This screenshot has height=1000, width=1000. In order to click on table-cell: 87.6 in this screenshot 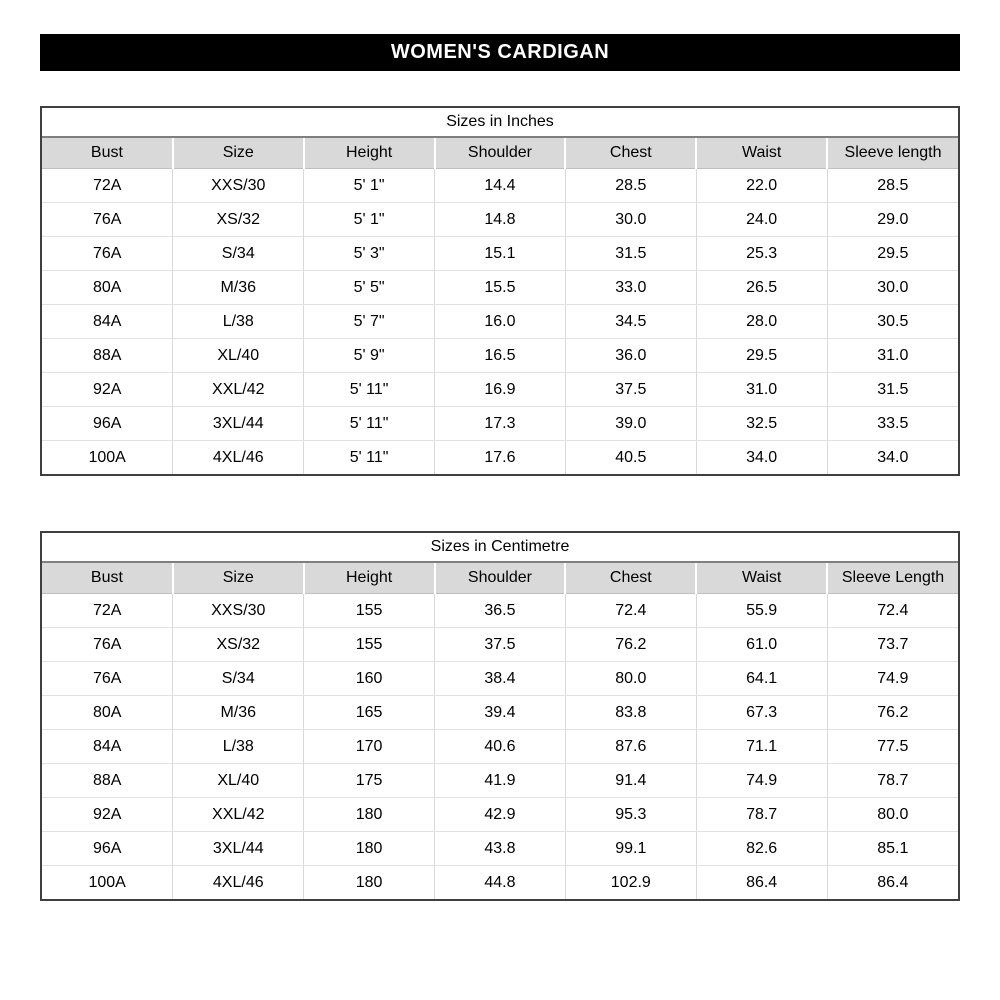, I will do `click(631, 746)`.